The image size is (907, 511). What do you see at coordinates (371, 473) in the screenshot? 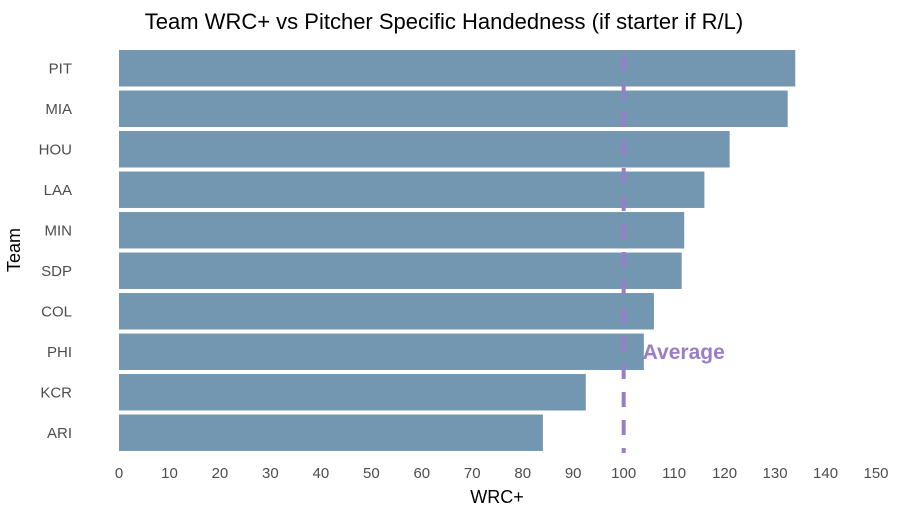
I see `x-tick-label-50: 50` at bounding box center [371, 473].